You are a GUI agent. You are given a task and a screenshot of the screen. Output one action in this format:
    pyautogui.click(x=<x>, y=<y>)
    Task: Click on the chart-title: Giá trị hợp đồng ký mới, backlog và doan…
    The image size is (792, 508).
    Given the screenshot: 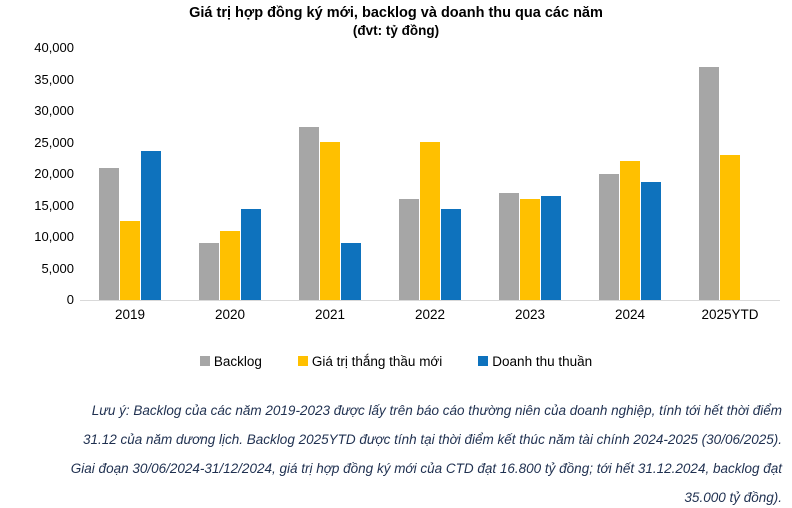 What is the action you would take?
    pyautogui.click(x=396, y=13)
    